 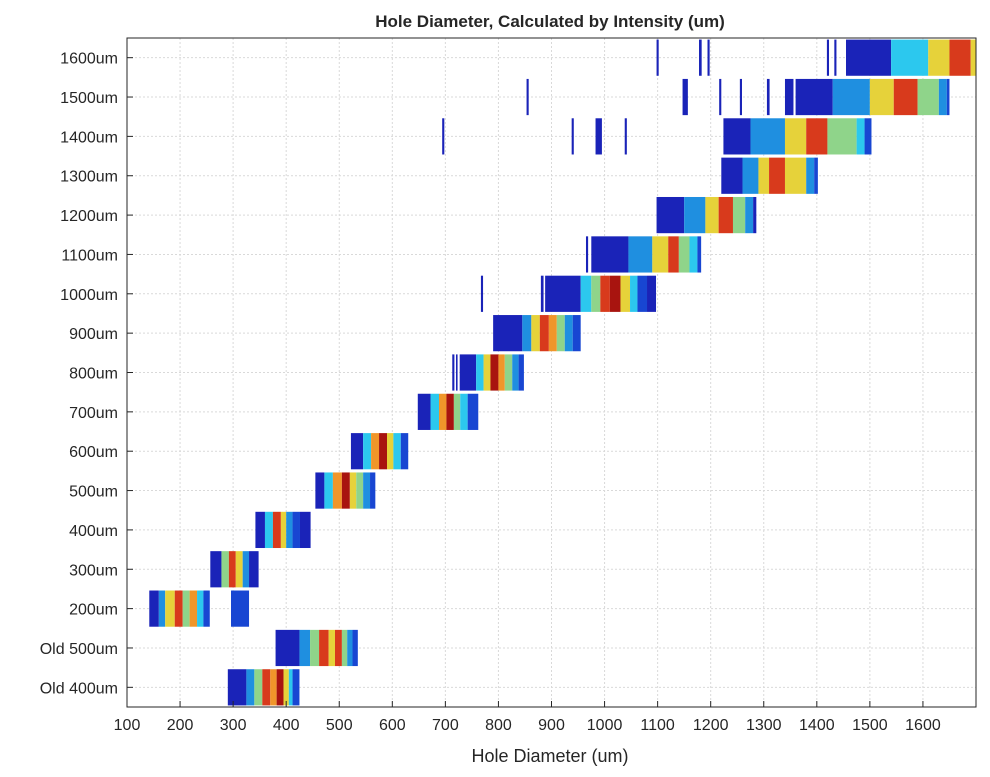 I want to click on y-tick-label: 500um, so click(x=93, y=492).